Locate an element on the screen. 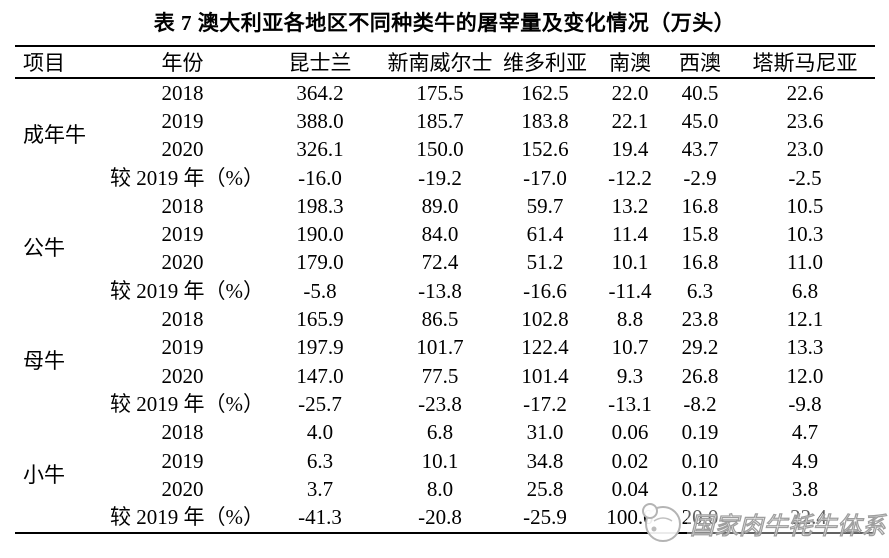  table-row: 2020 326.1 150.0 152.6 19.4 43.7 23.0 is located at coordinates (445, 150).